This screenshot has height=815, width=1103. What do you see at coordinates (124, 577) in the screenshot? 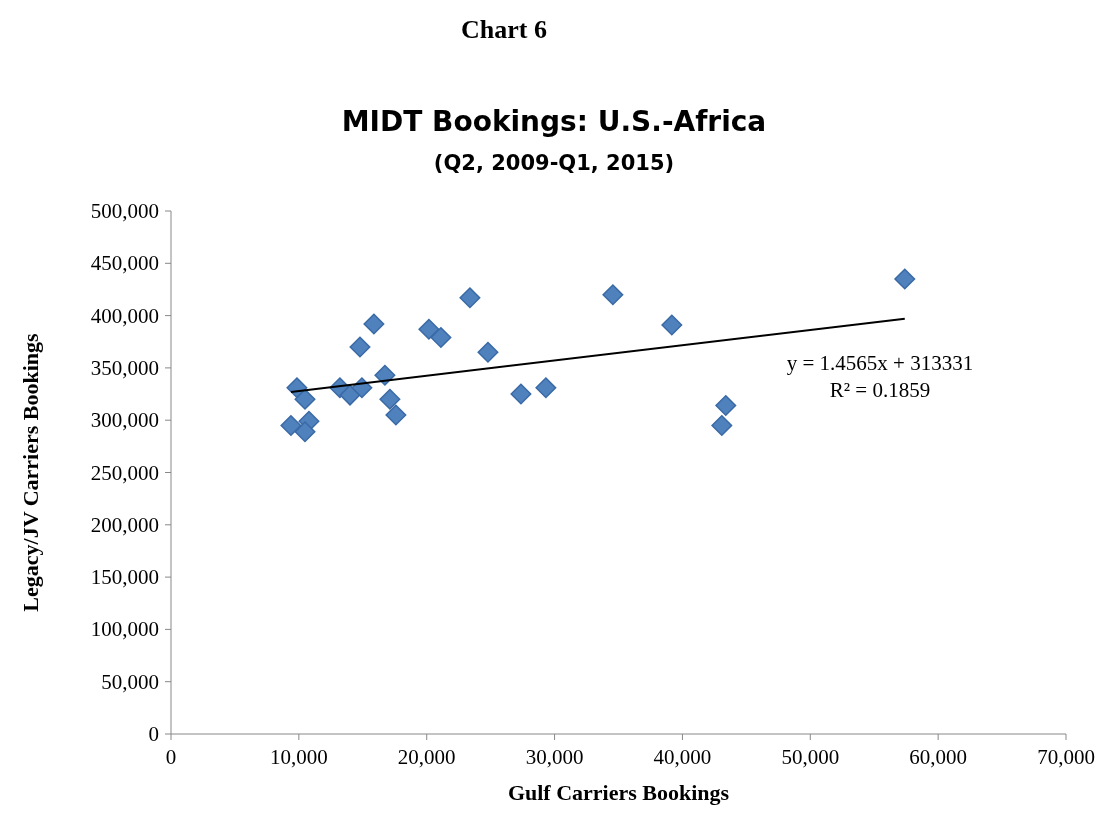
I see `y-tick-label: 150,000` at bounding box center [124, 577].